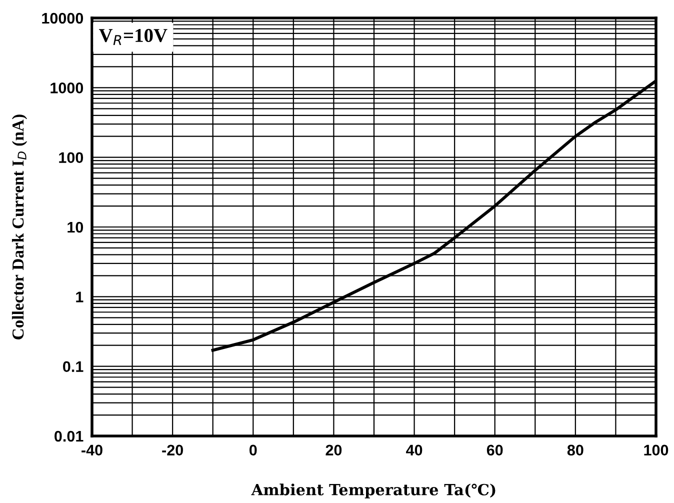  Describe the element at coordinates (334, 450) in the screenshot. I see `x-tick-label: 20` at that location.